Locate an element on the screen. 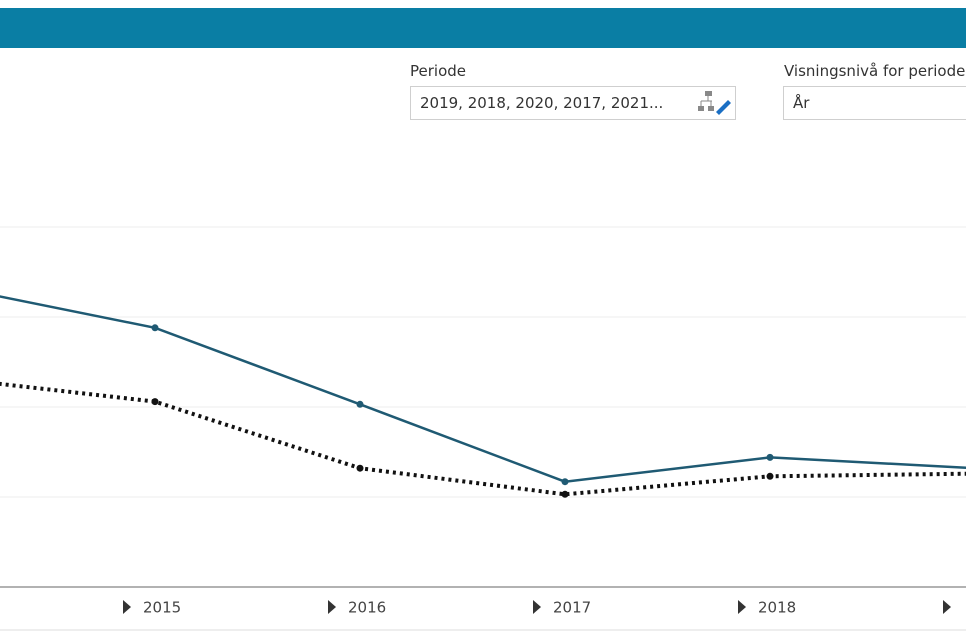 This screenshot has width=966, height=644. x-tick-label: 2017 is located at coordinates (572, 608).